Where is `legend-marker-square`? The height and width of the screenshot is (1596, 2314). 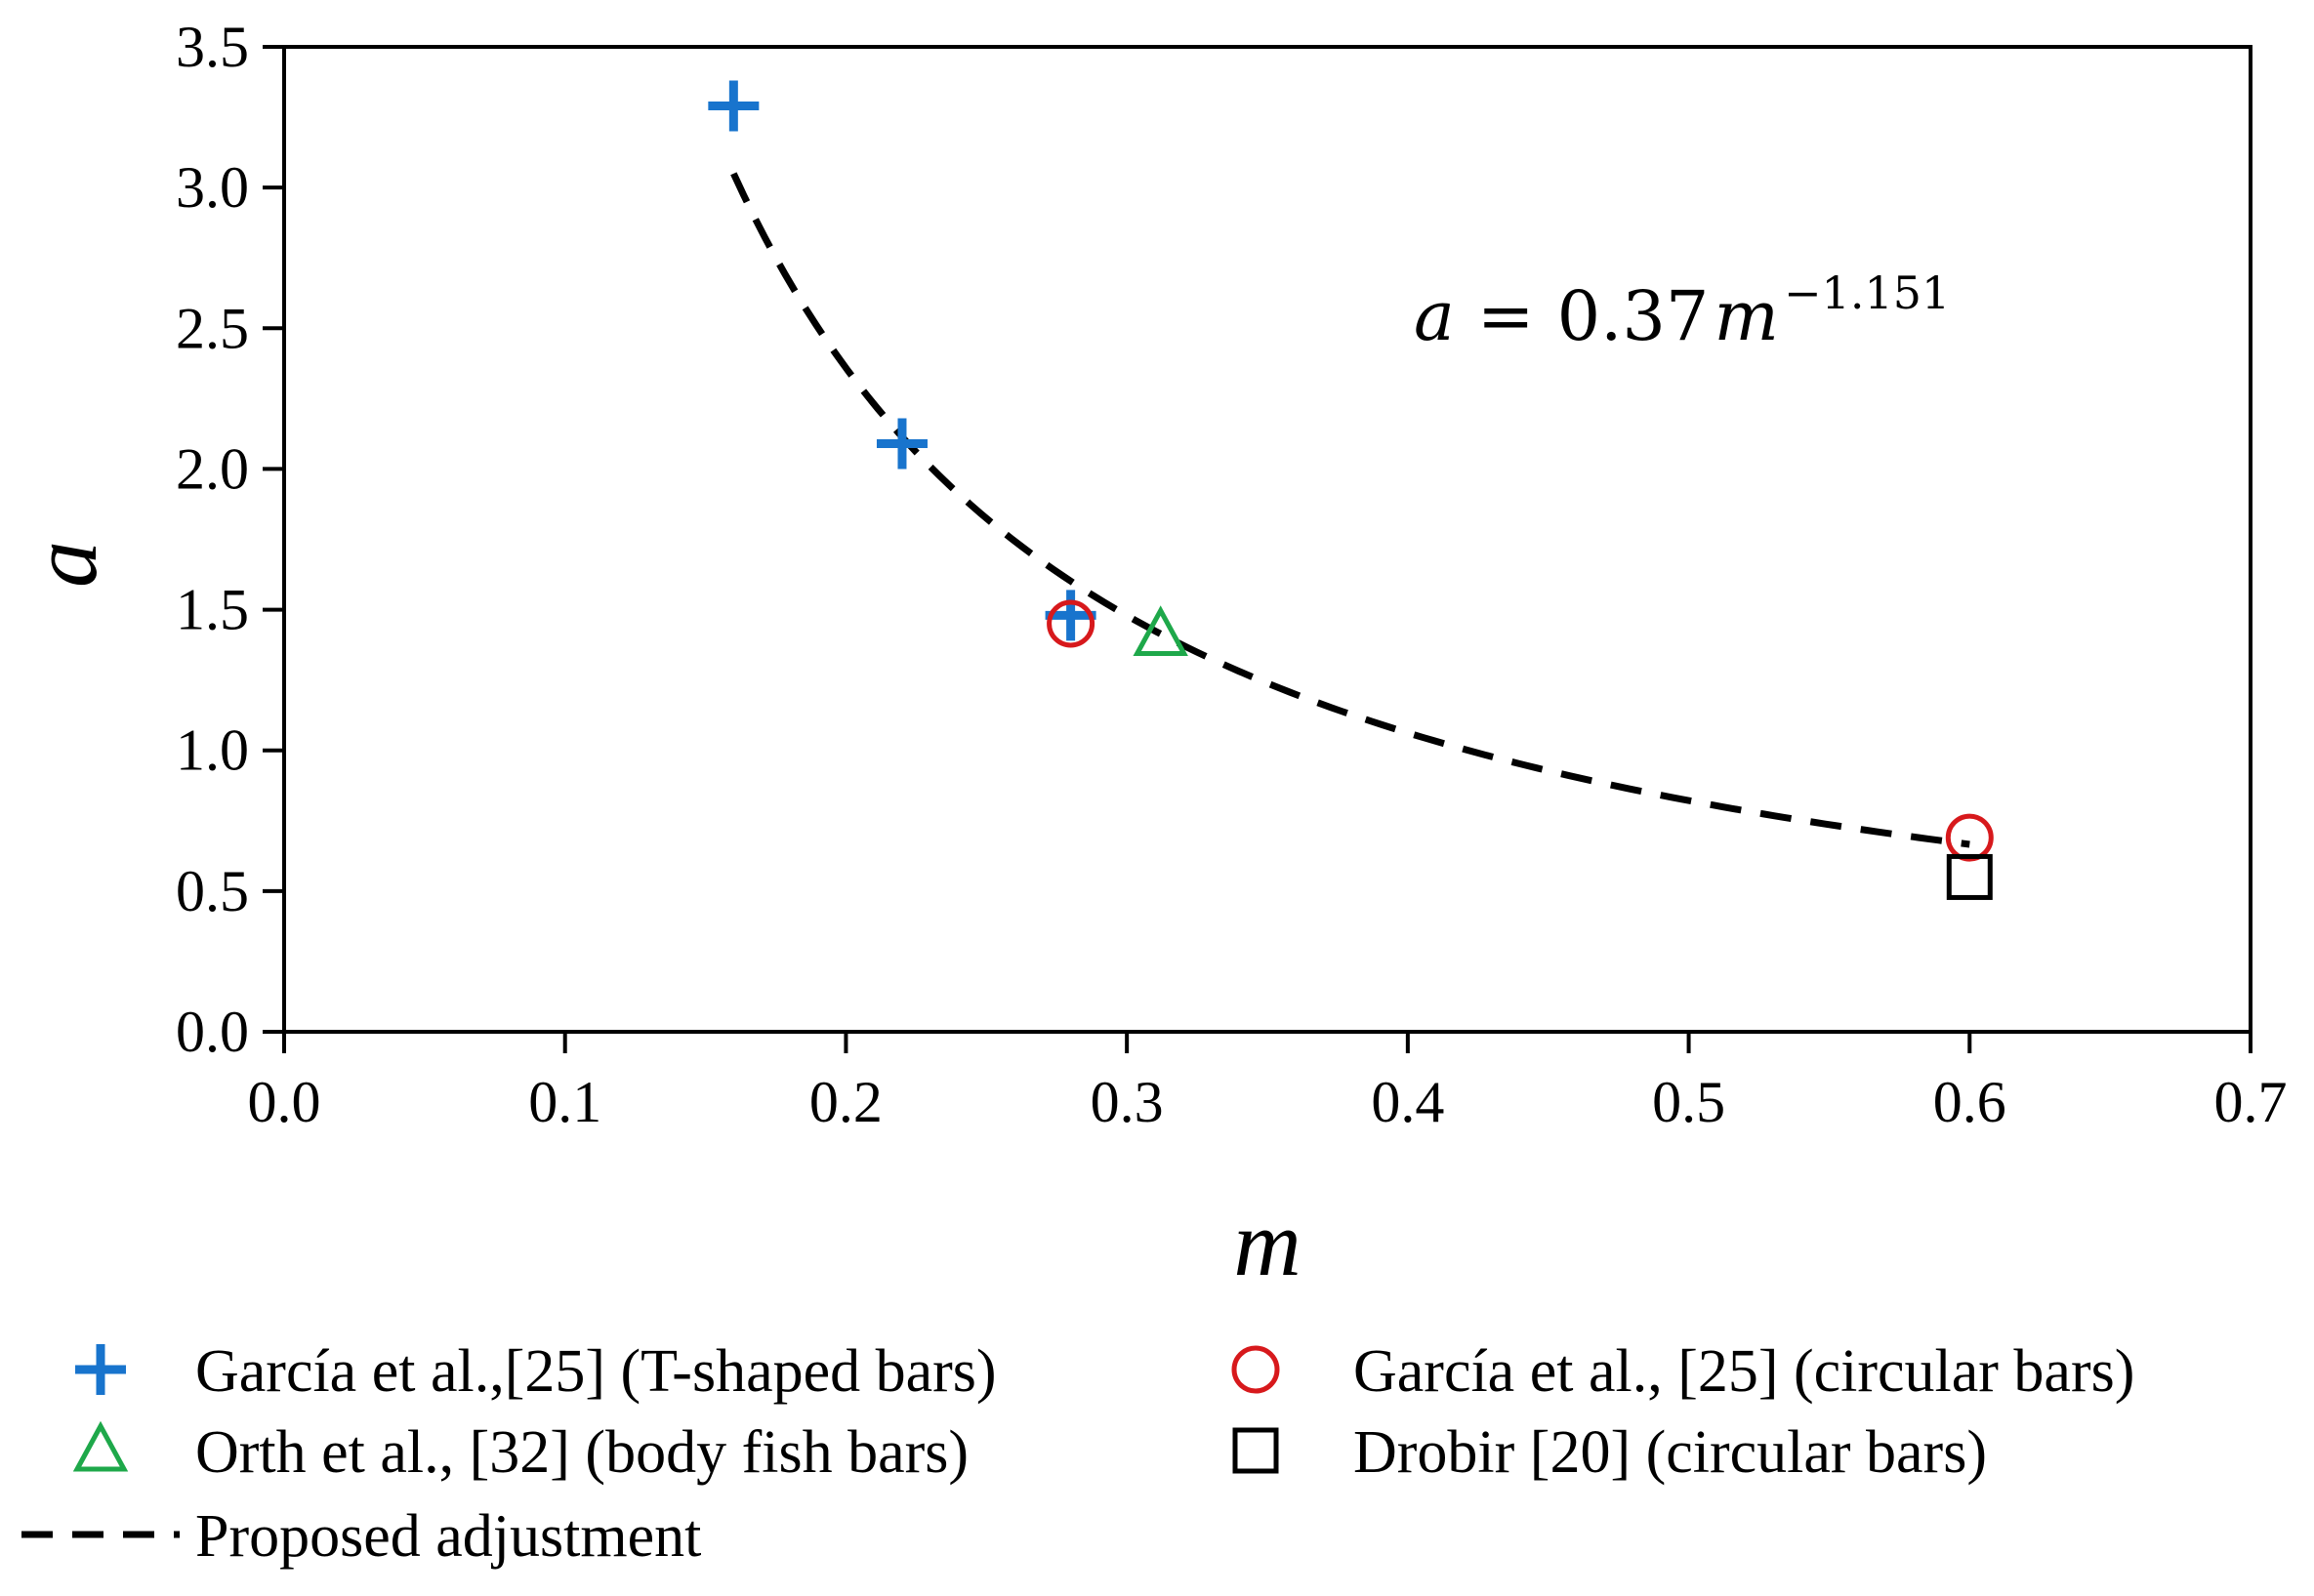 legend-marker-square is located at coordinates (1255, 1450).